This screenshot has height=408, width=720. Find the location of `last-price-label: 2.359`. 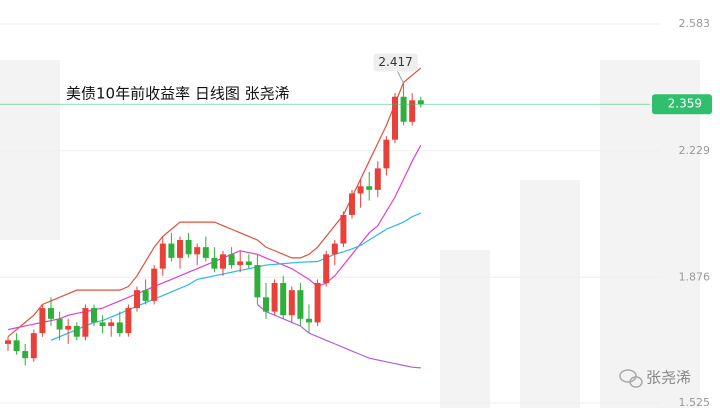

last-price-label: 2.359 is located at coordinates (685, 104).